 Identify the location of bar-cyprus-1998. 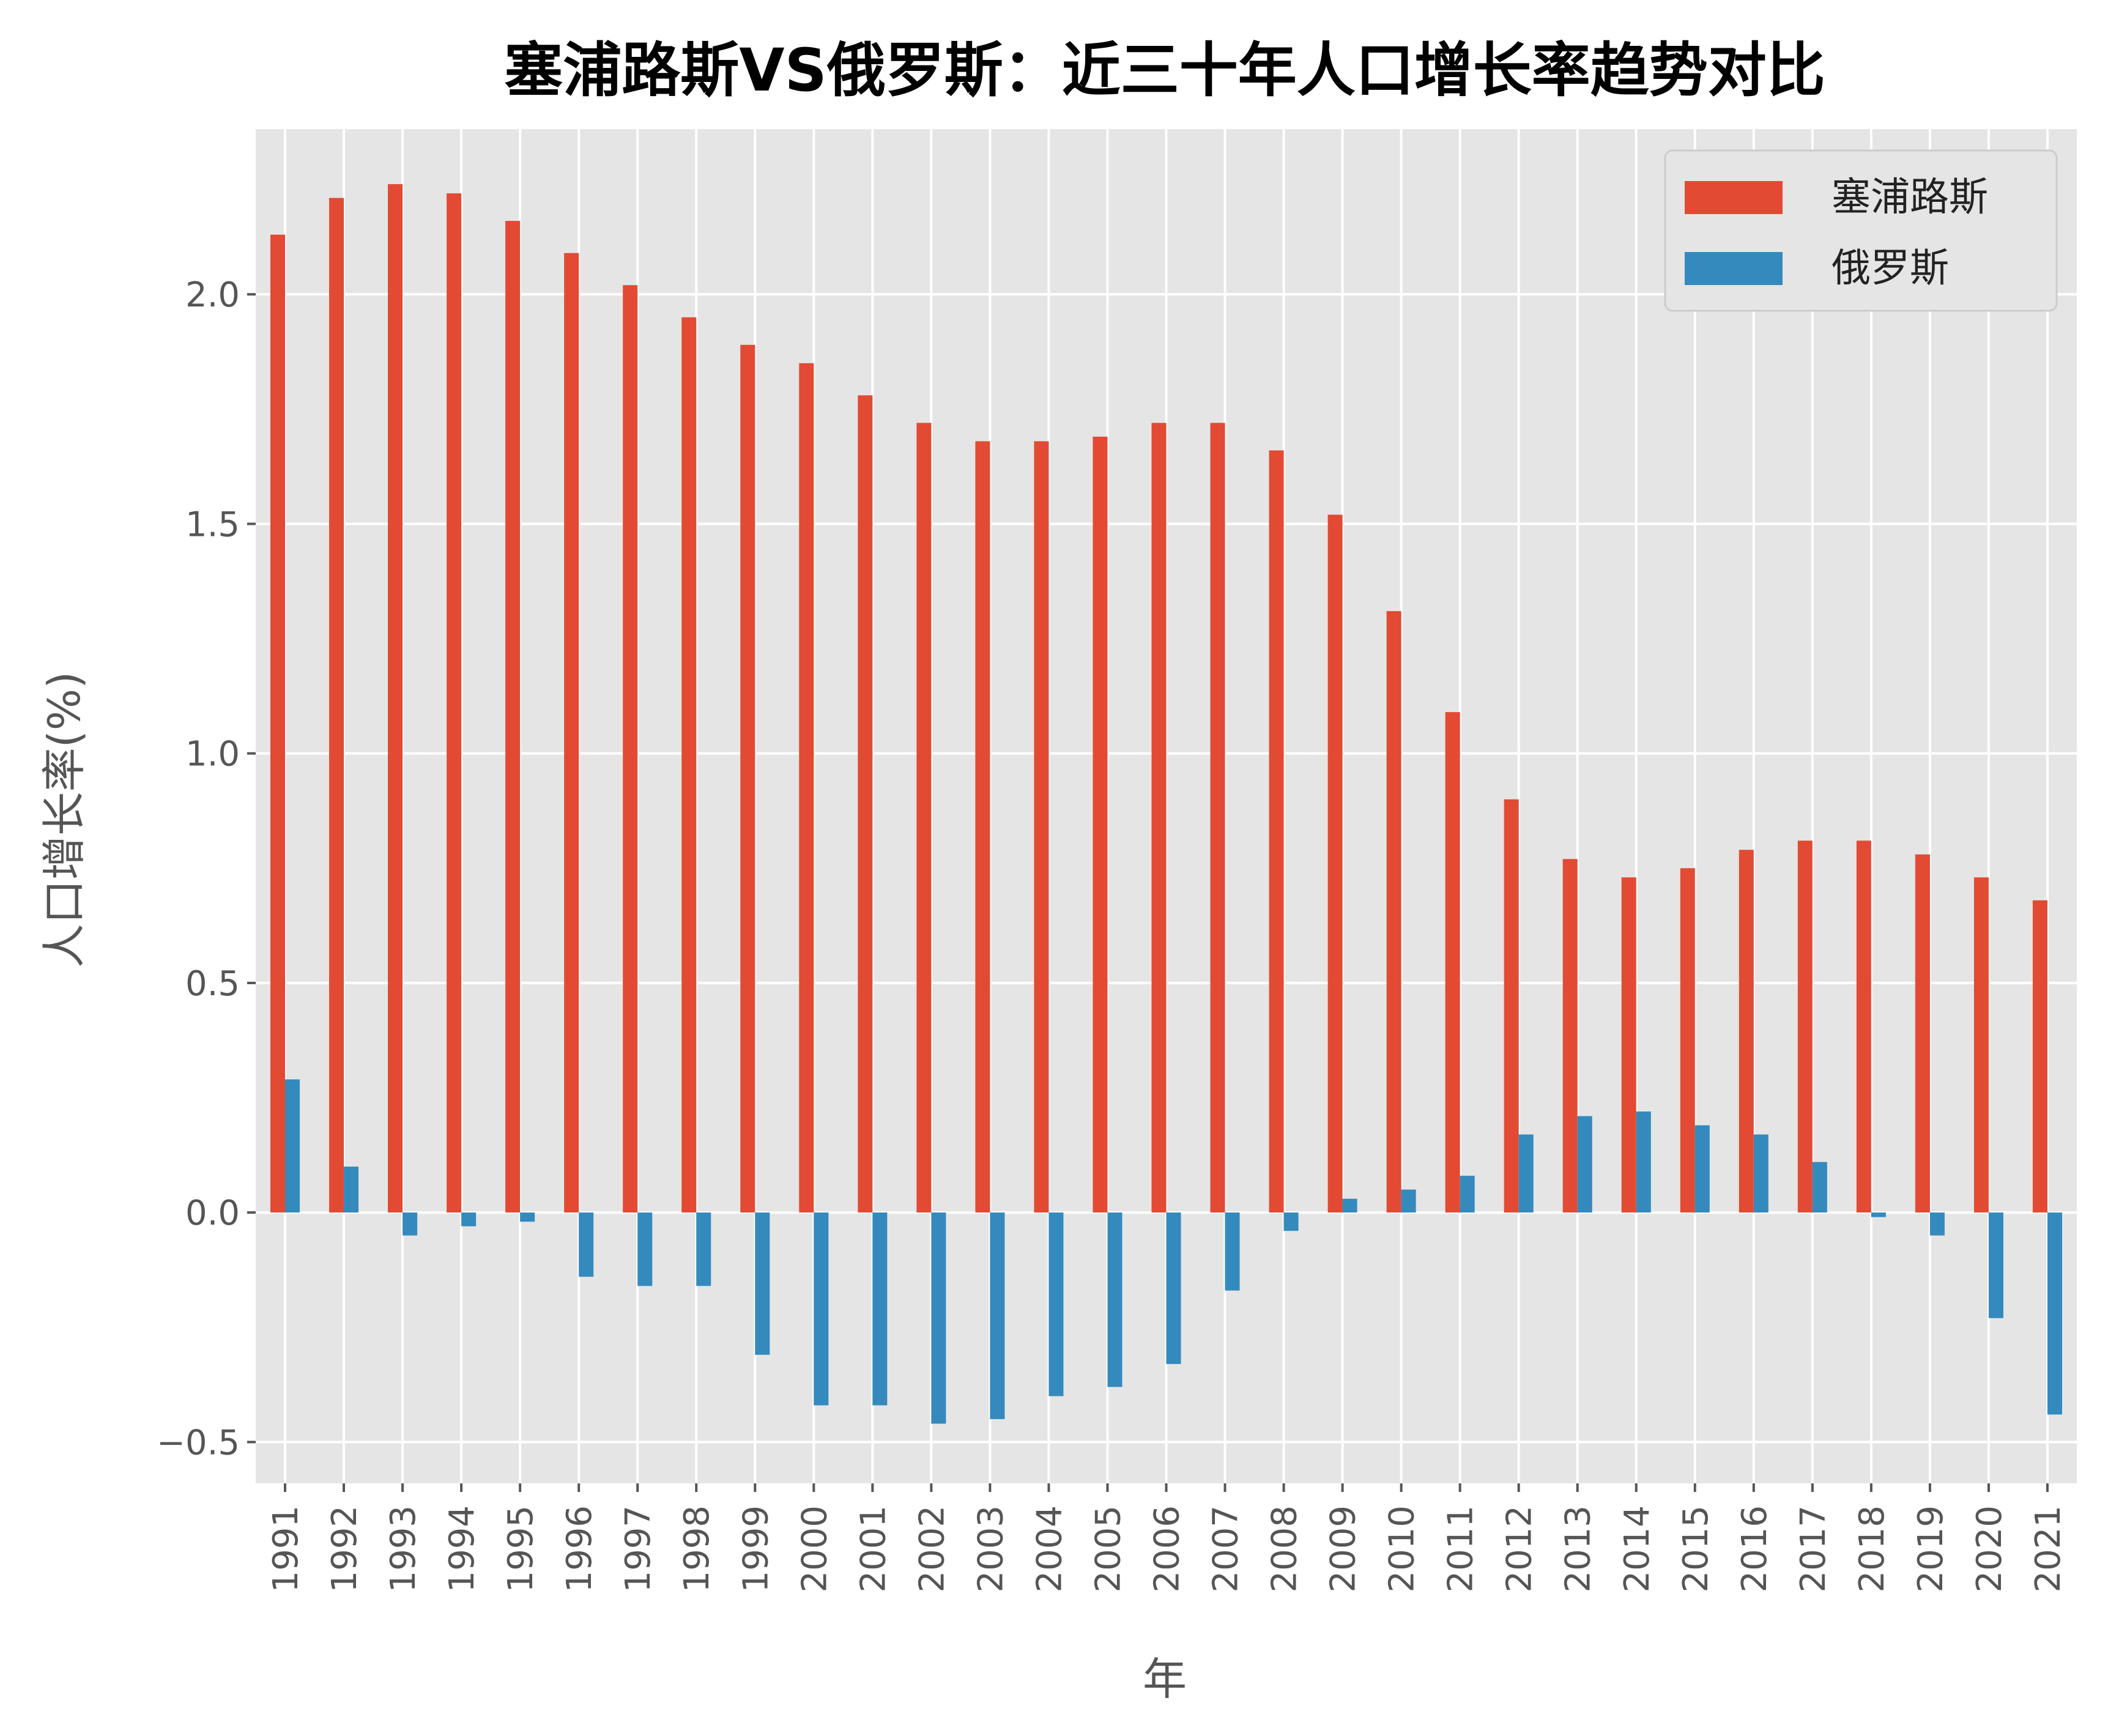
(689, 765).